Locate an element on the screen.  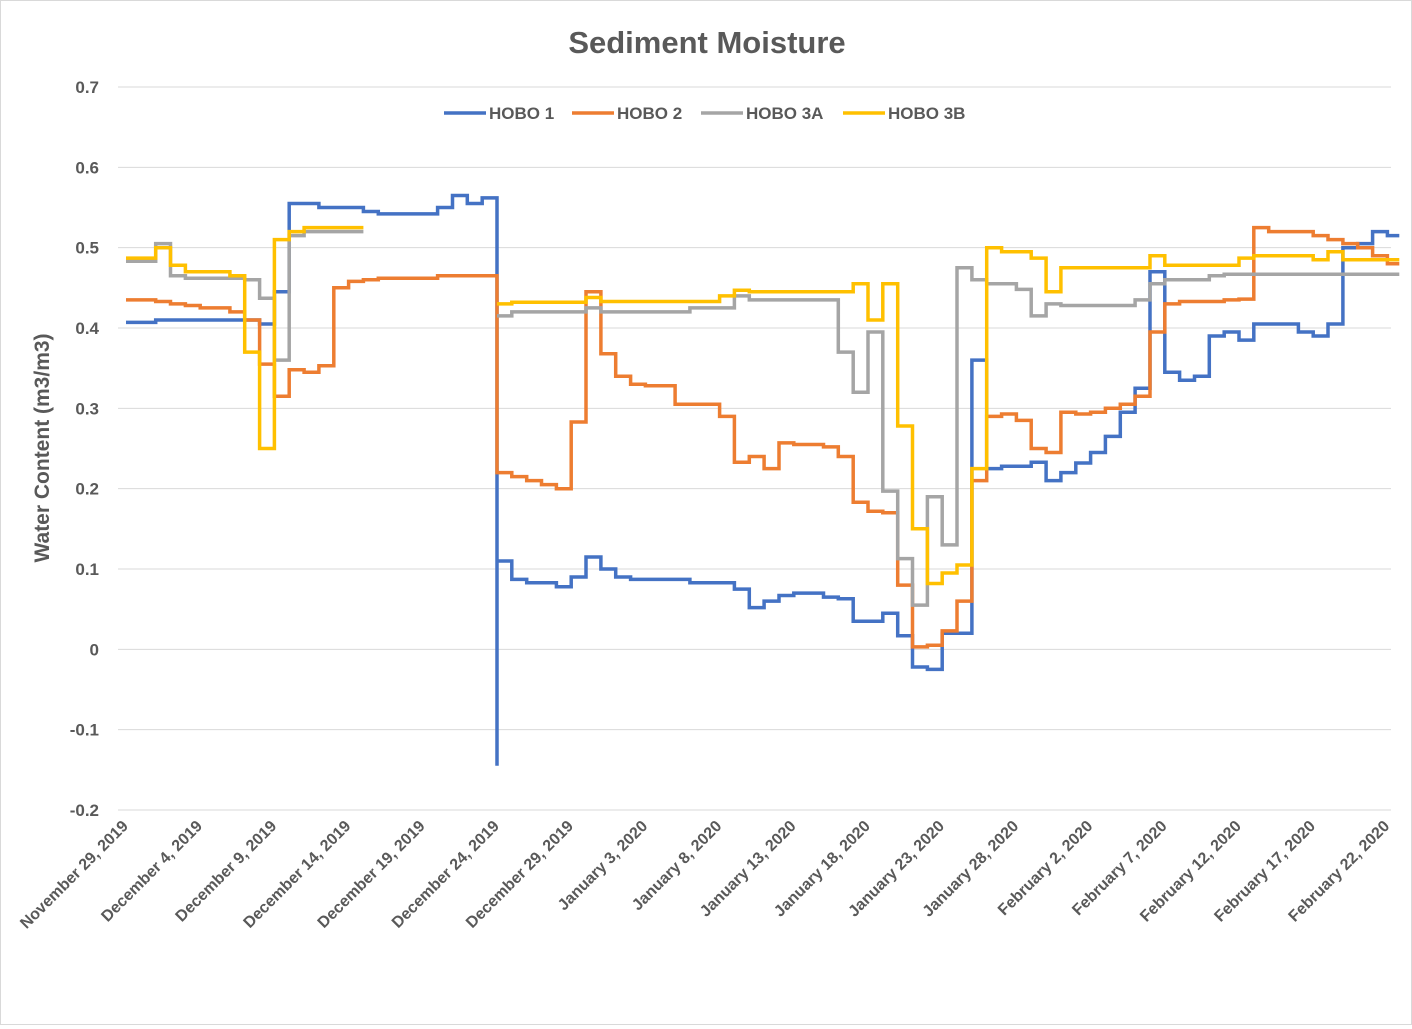
legend-item: HOBO 3A is located at coordinates (762, 113).